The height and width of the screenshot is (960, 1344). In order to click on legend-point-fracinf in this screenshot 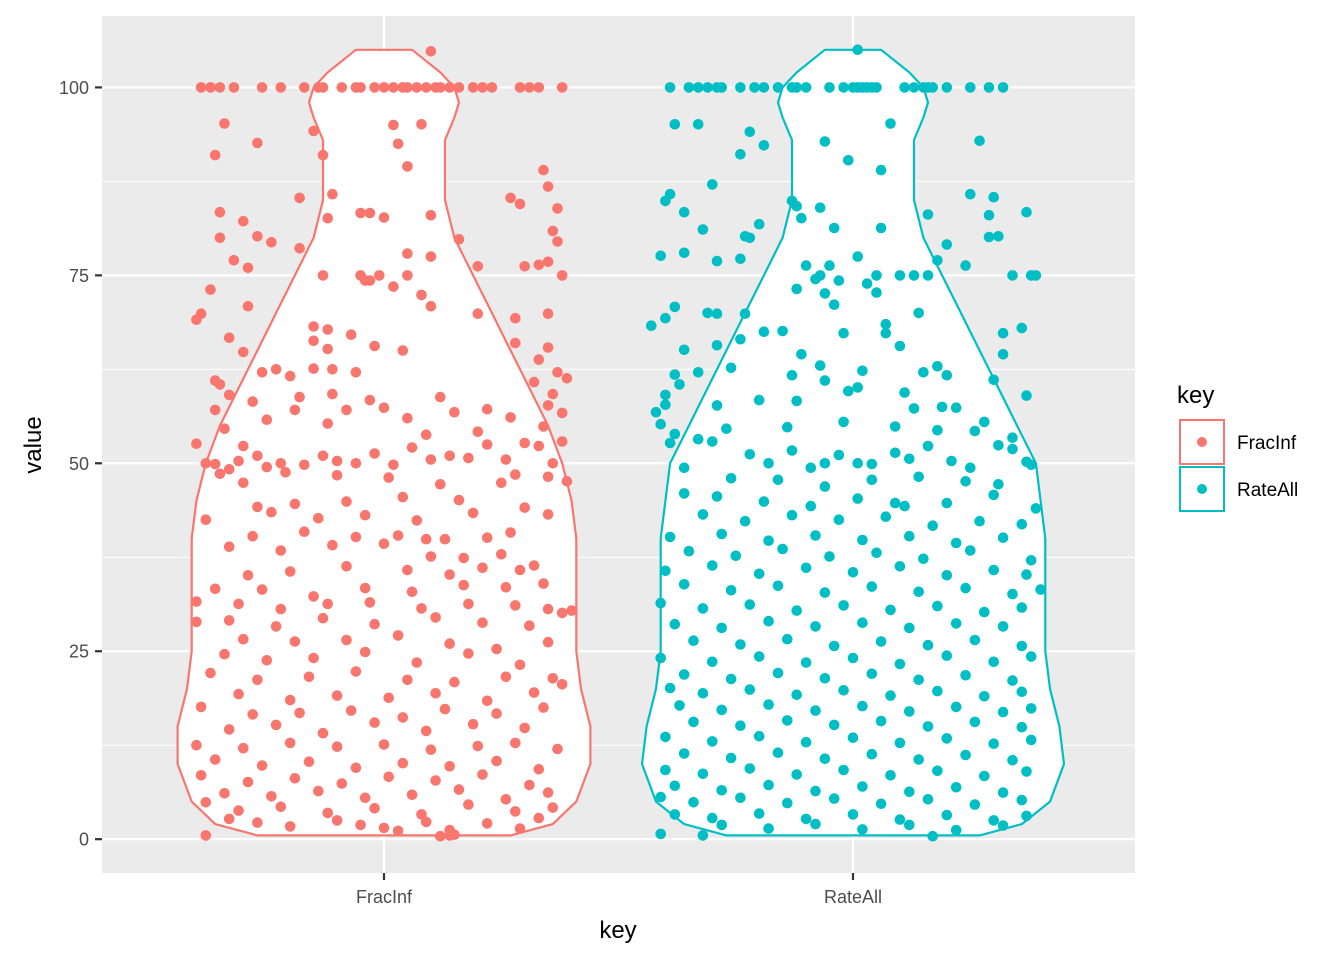, I will do `click(1202, 442)`.